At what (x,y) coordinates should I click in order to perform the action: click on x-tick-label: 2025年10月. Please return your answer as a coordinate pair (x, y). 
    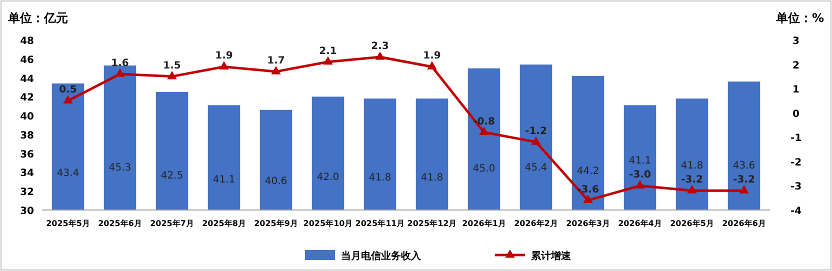
    Looking at the image, I should click on (328, 223).